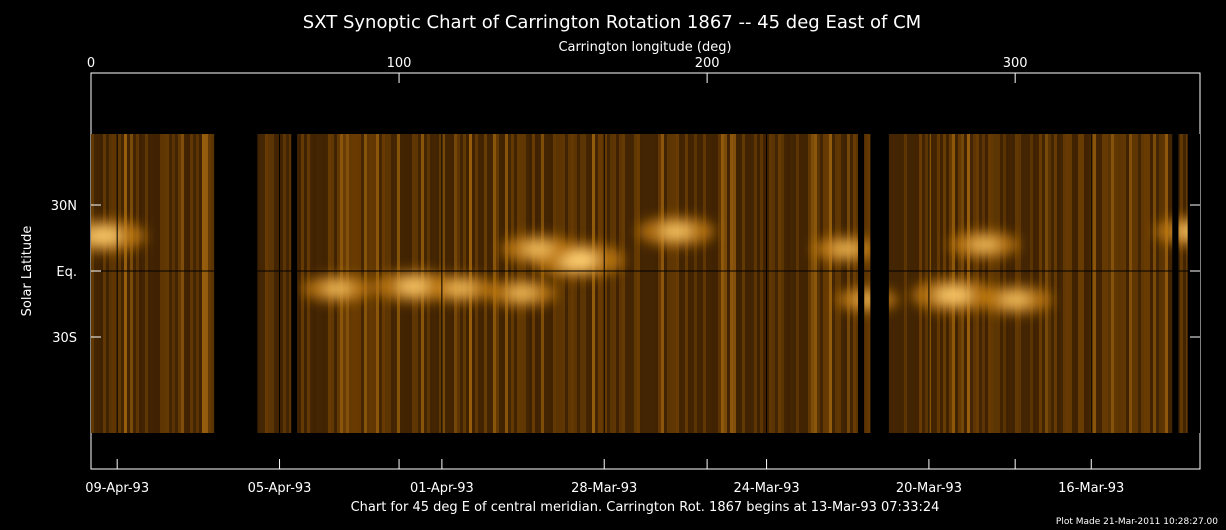 The image size is (1226, 530). Describe the element at coordinates (604, 488) in the screenshot. I see `bottom-tick-label: 28-Mar-93` at that location.